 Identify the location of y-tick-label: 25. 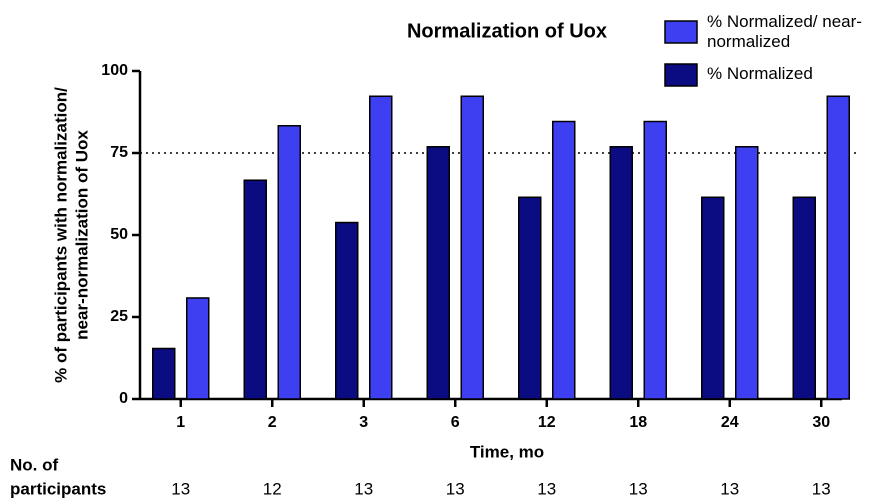
(119, 316).